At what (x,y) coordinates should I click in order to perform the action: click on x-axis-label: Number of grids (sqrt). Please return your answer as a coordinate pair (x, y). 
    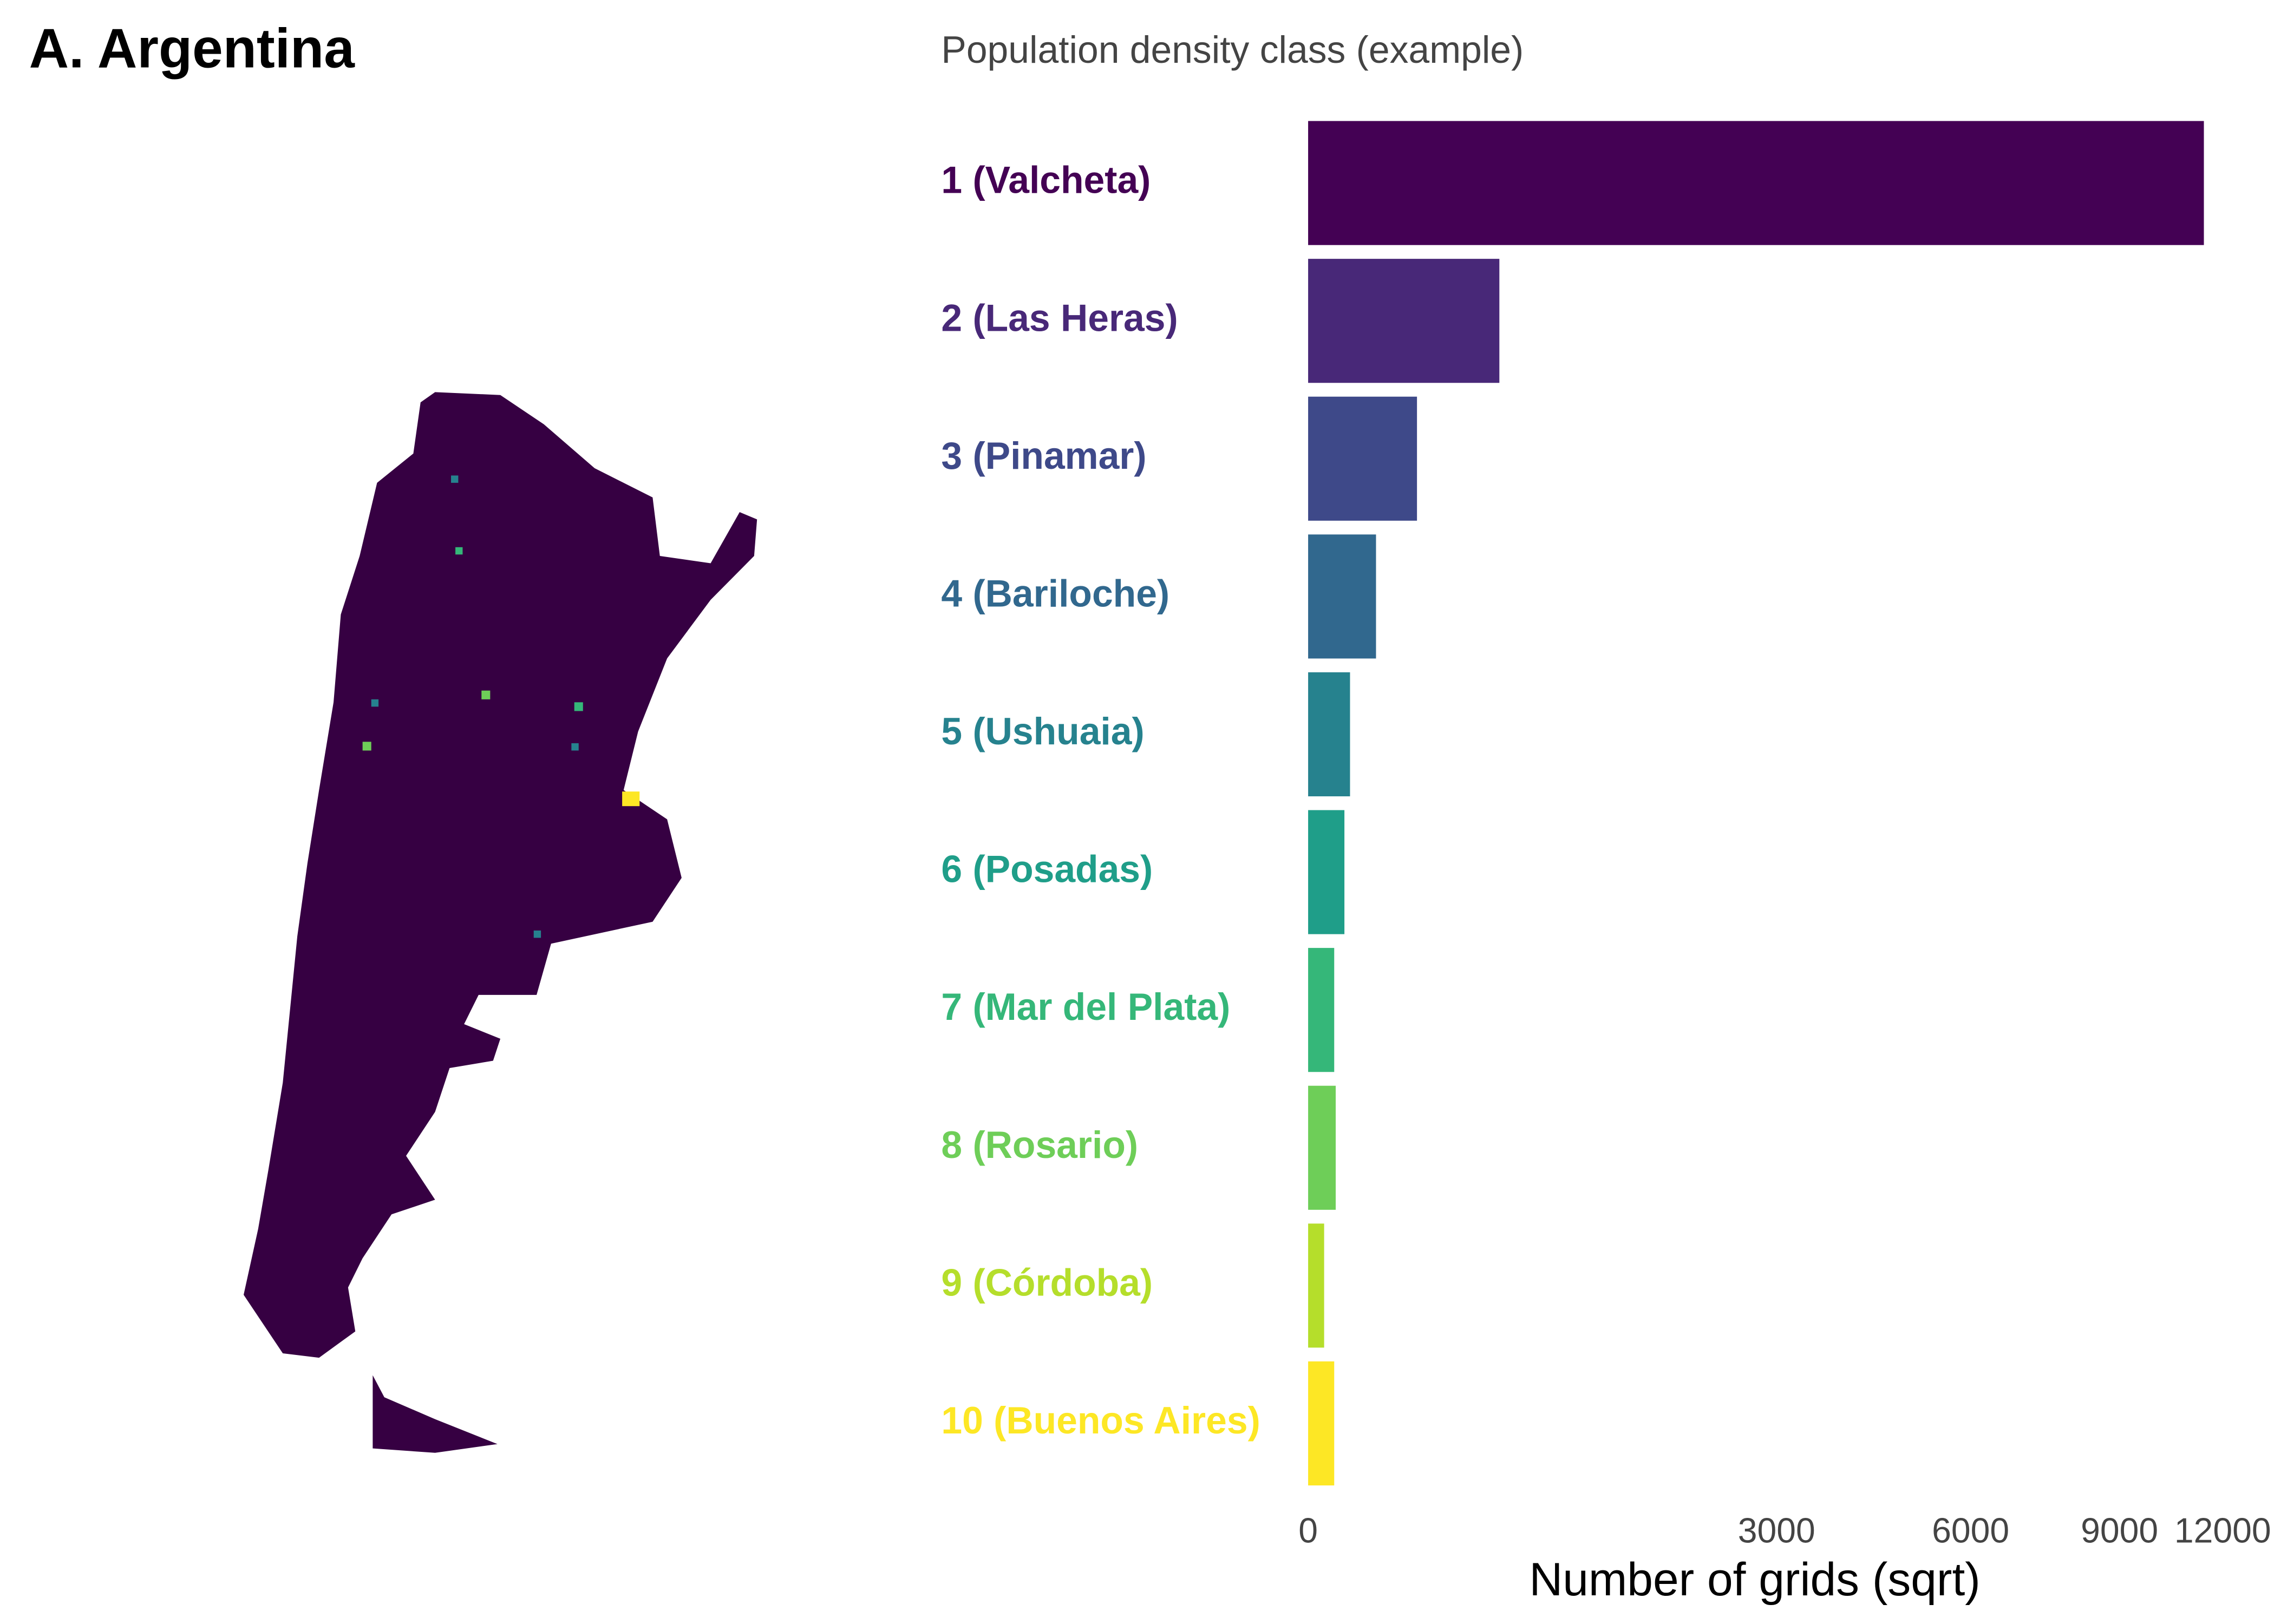
    Looking at the image, I should click on (1755, 1580).